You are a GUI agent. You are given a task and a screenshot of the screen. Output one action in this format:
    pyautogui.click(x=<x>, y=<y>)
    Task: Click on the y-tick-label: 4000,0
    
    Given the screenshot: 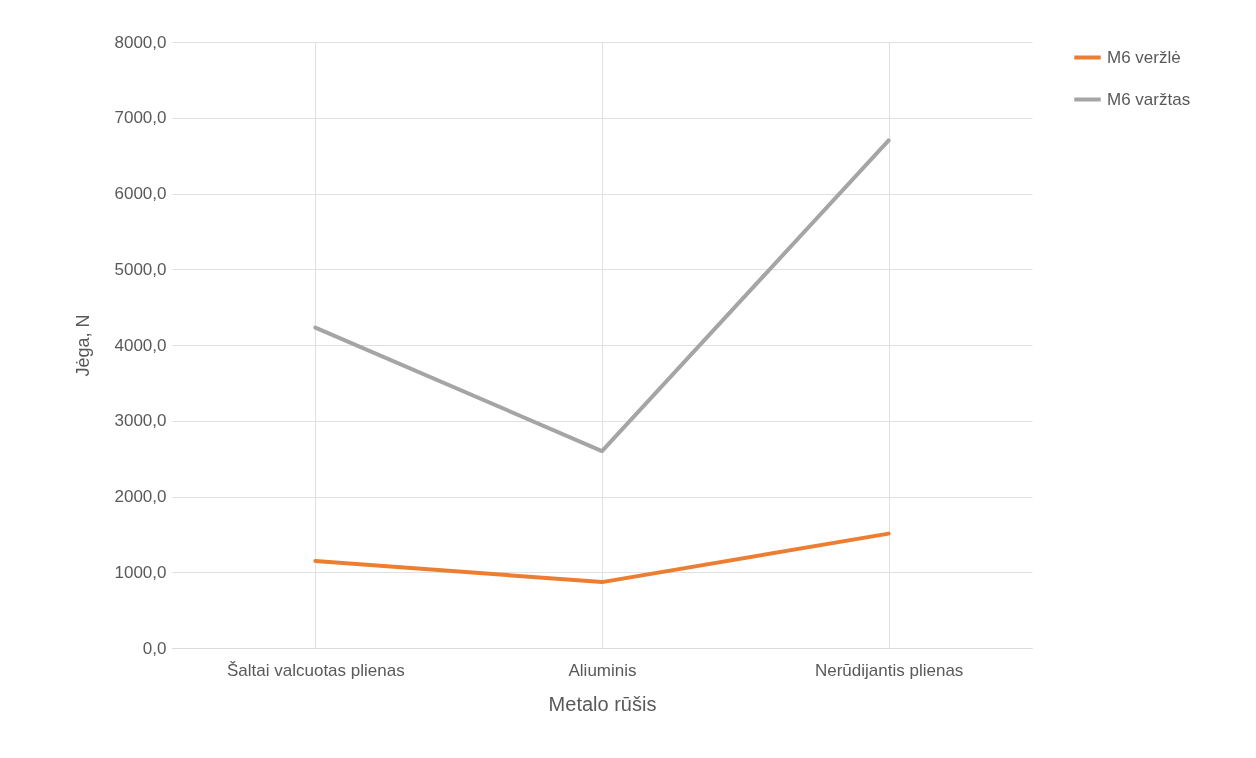 What is the action you would take?
    pyautogui.click(x=140, y=345)
    